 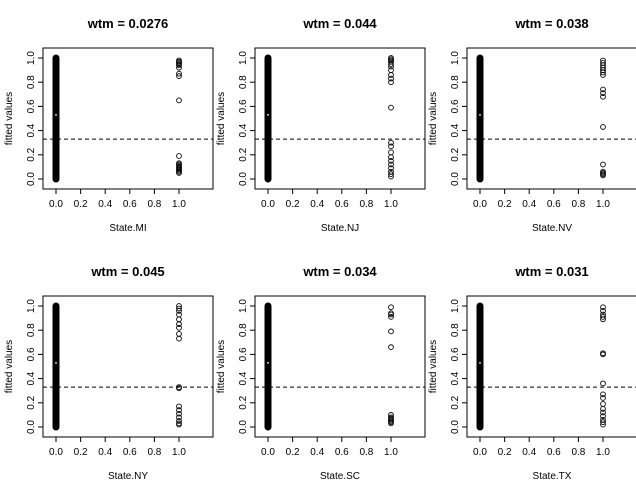 What do you see at coordinates (31, 179) in the screenshot?
I see `y-tick-label: 0.0` at bounding box center [31, 179].